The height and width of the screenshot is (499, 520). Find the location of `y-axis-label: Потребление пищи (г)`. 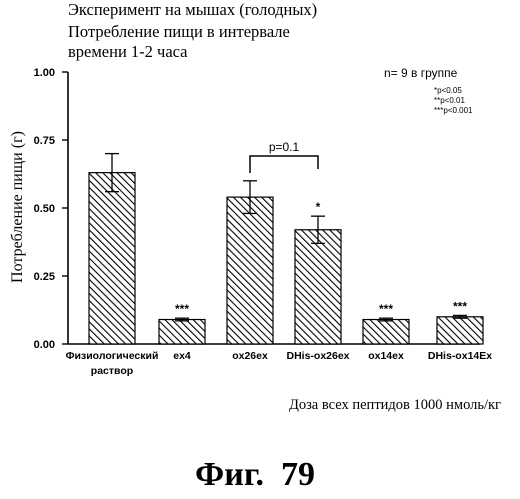

y-axis-label: Потребление пищи (г) is located at coordinates (17, 207).